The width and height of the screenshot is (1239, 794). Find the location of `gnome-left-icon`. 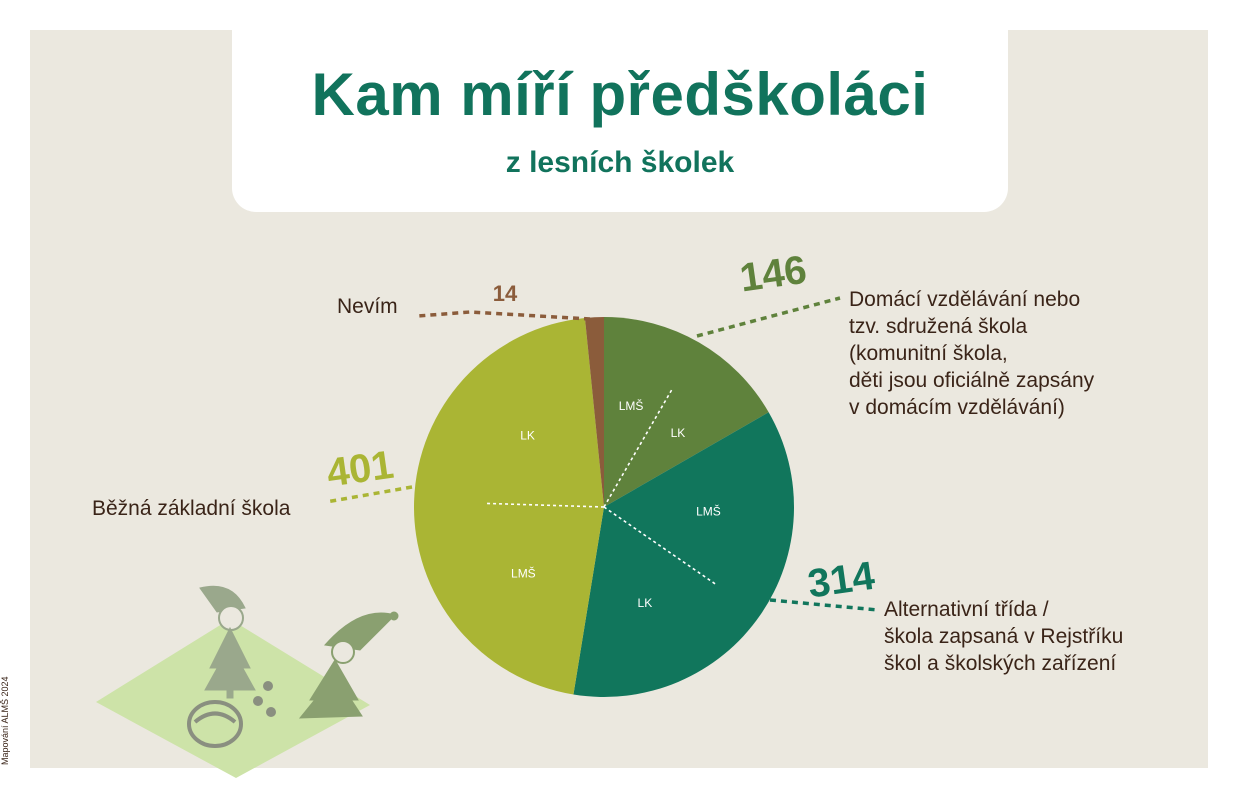

gnome-left-icon is located at coordinates (227, 642).